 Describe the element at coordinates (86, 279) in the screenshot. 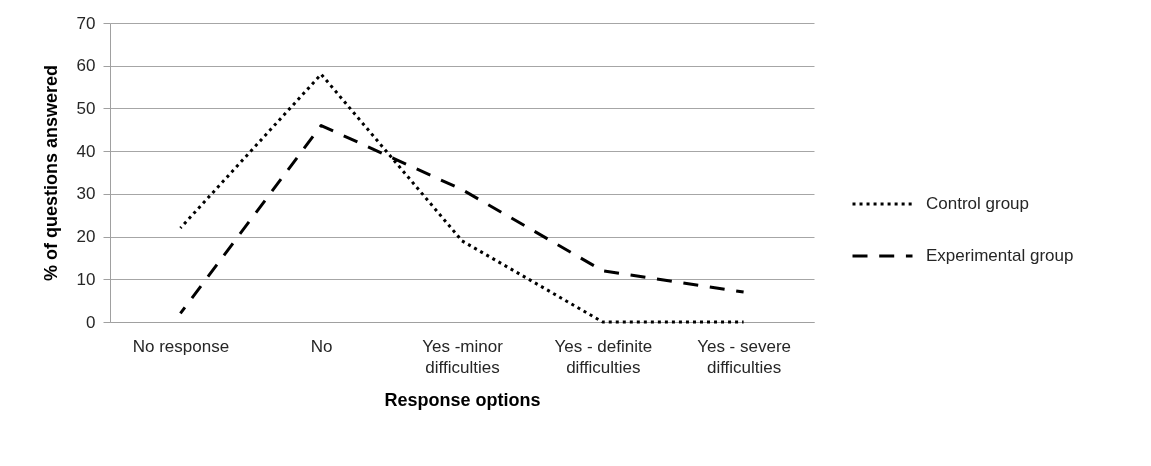

I see `y-tick-label: 10` at that location.